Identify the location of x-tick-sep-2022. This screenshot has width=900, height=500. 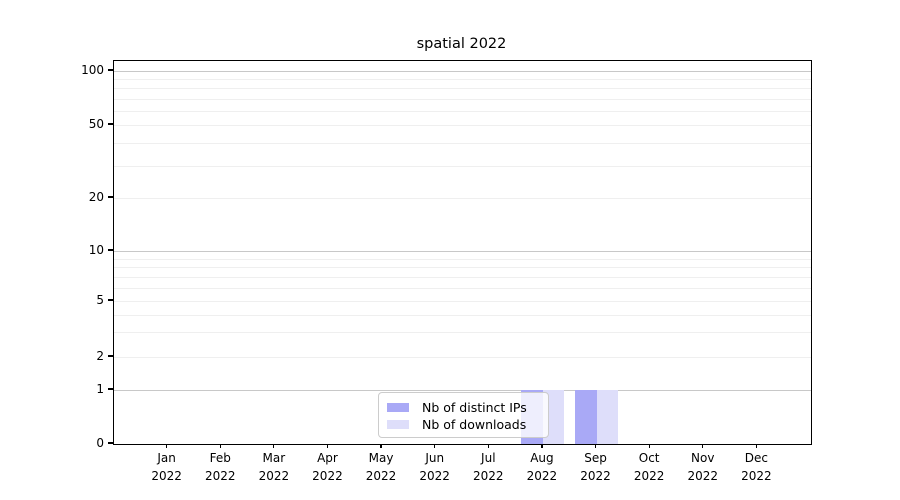
(595, 446).